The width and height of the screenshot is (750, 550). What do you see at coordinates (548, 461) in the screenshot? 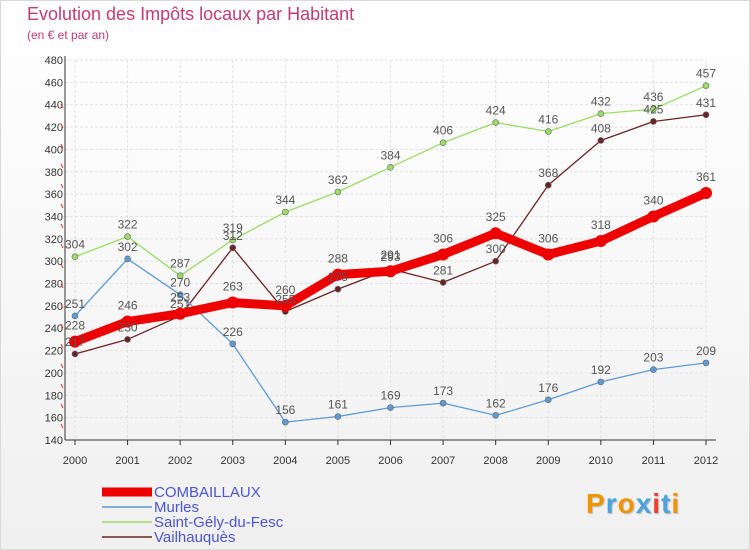
I see `x-tick-label: 2009` at bounding box center [548, 461].